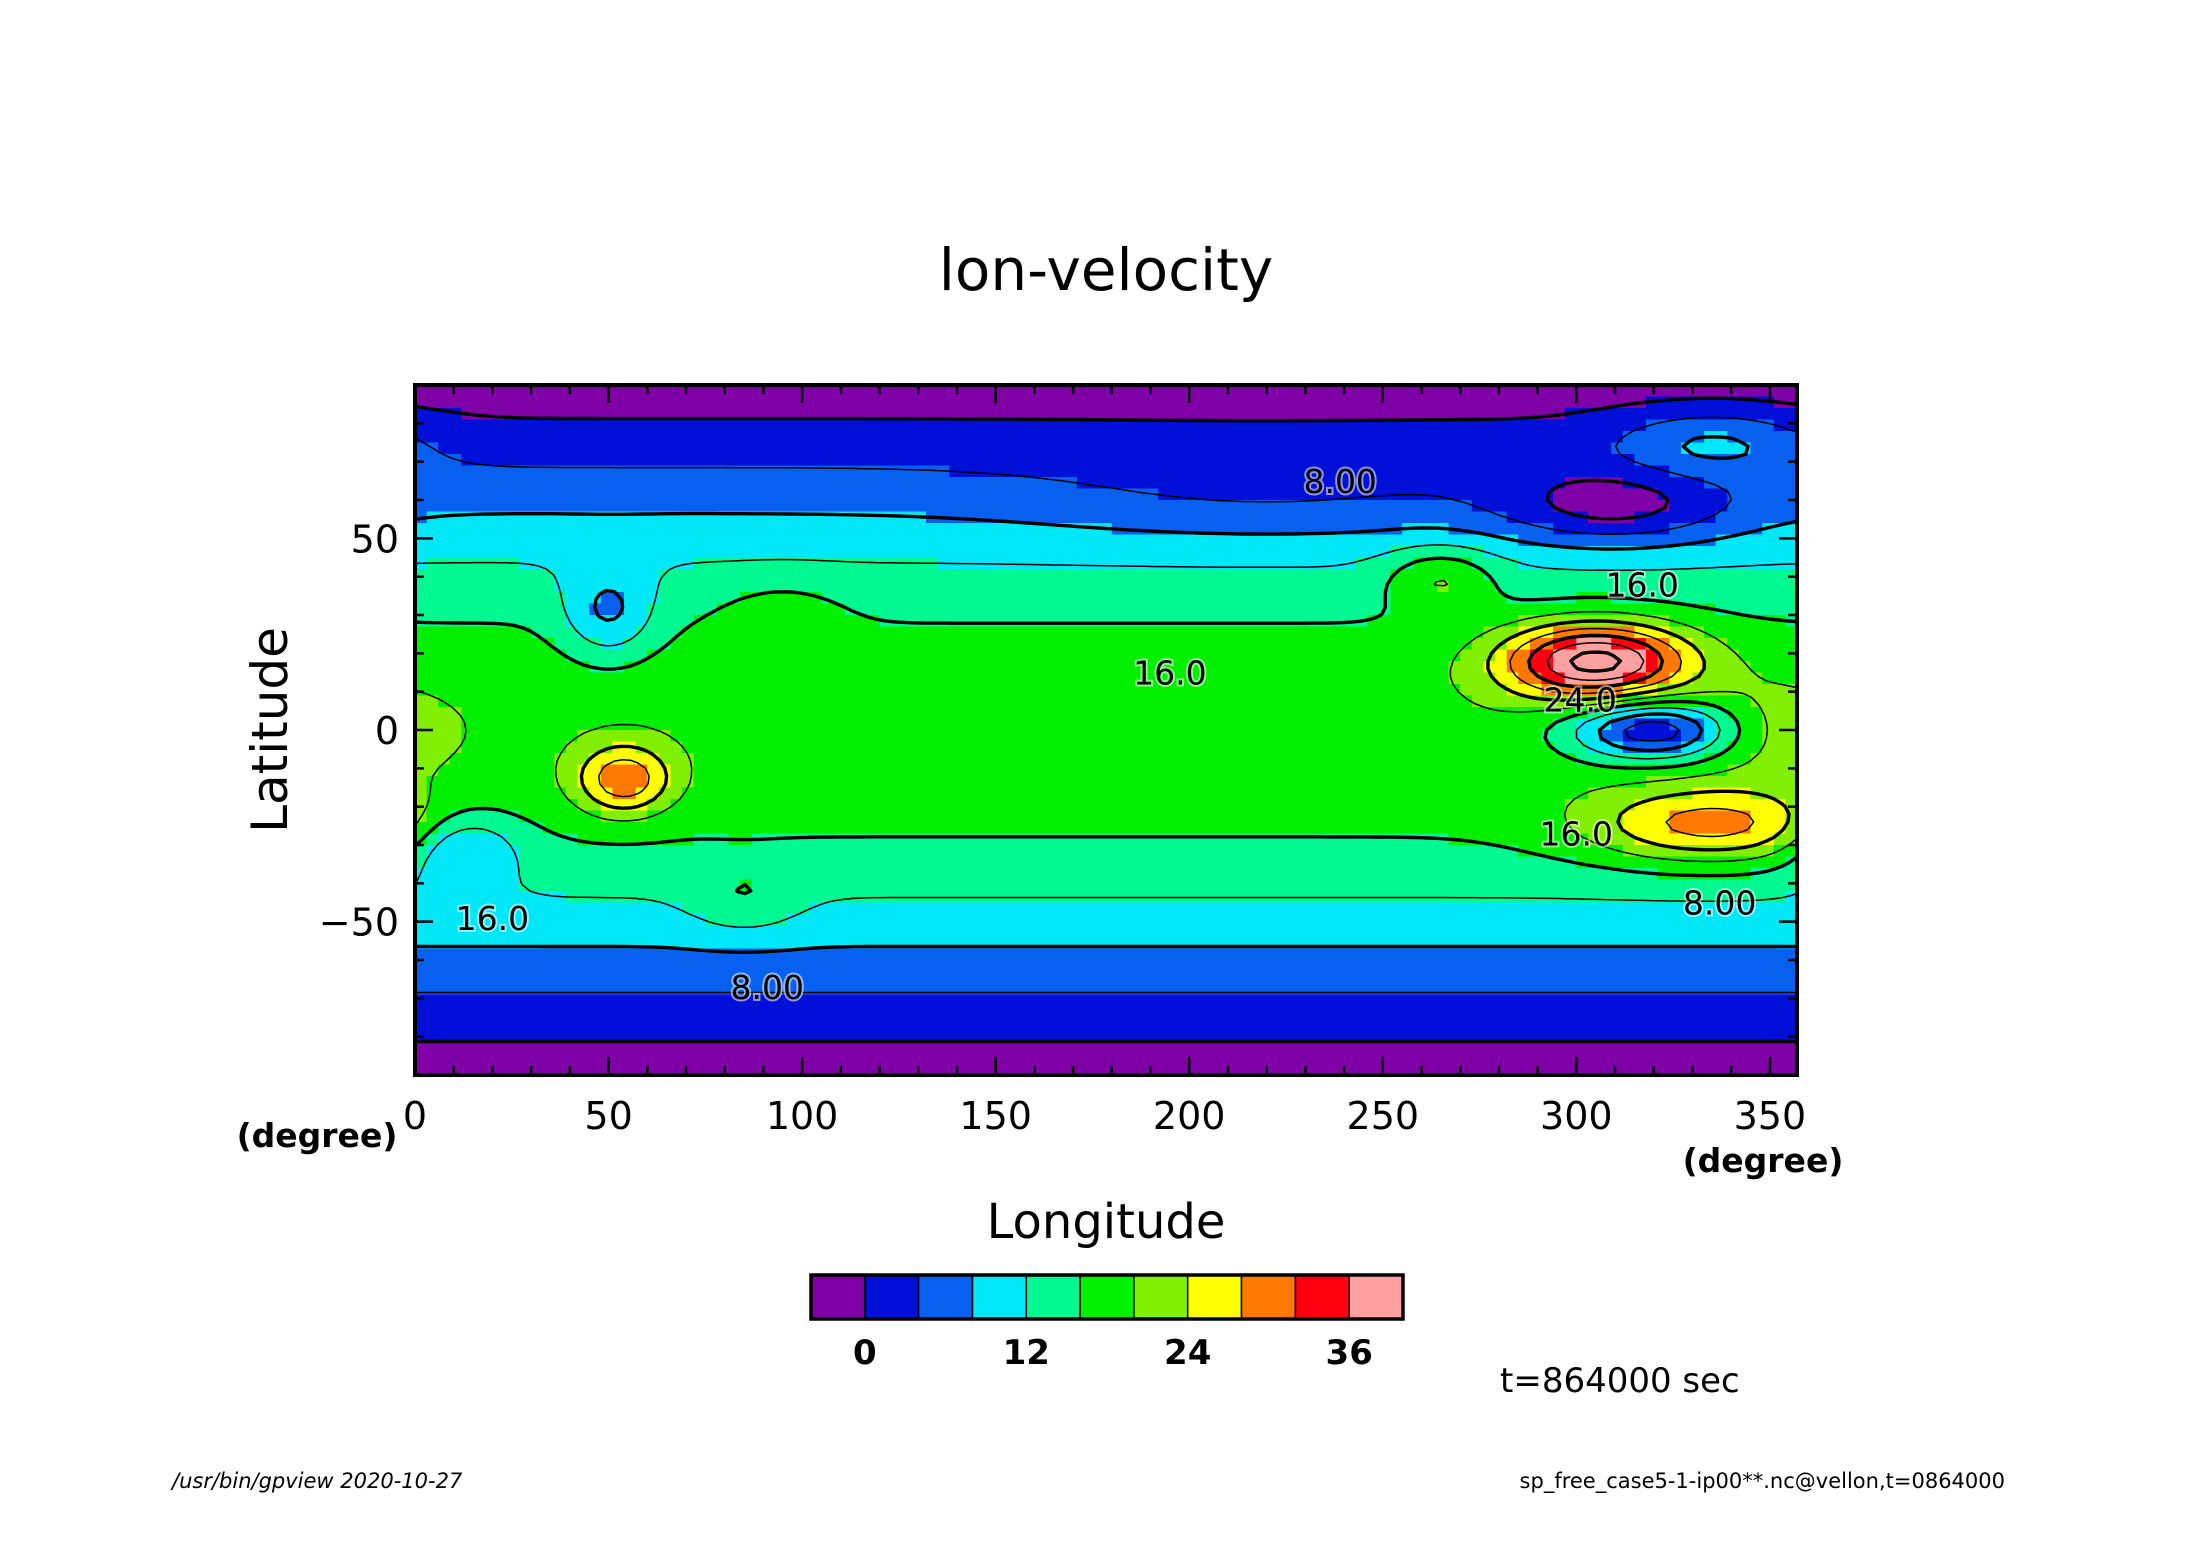  Describe the element at coordinates (317, 1135) in the screenshot. I see `y-axis-unit: (degree)` at that location.